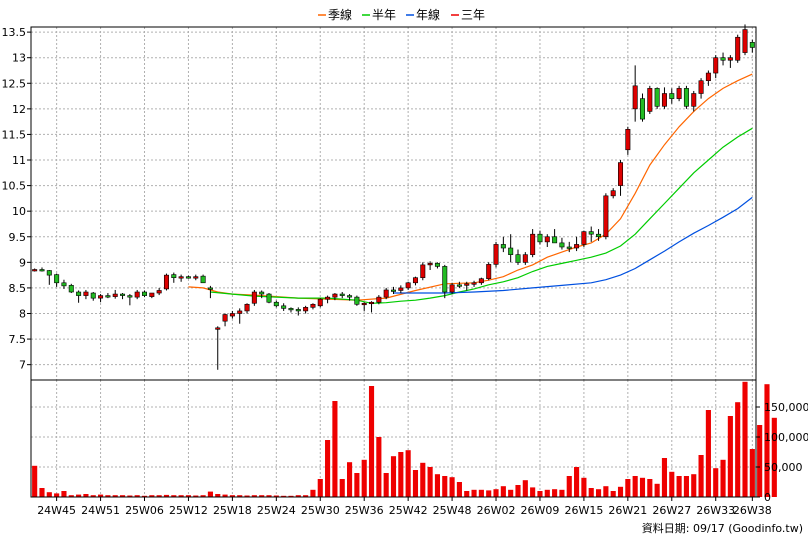  I want to click on legend-label: 三年, so click(473, 15).